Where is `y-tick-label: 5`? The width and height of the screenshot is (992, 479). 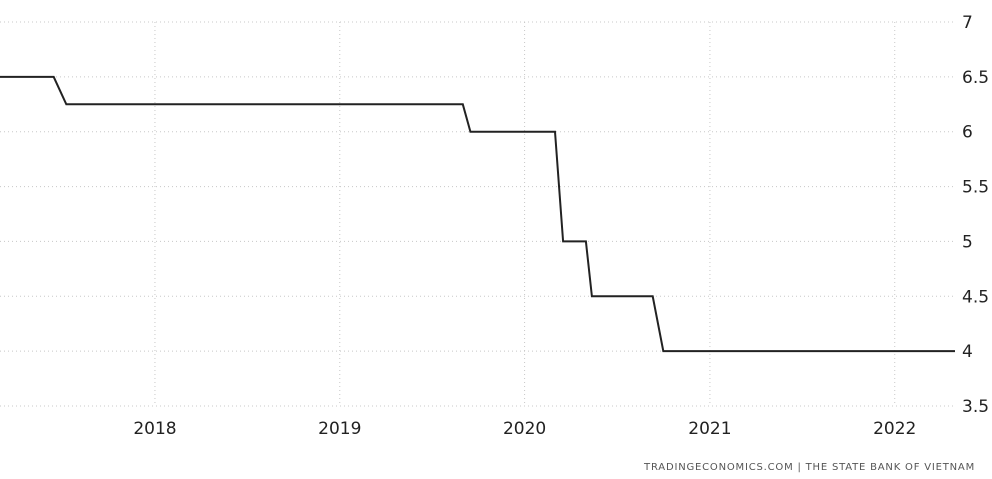 y-tick-label: 5 is located at coordinates (967, 242).